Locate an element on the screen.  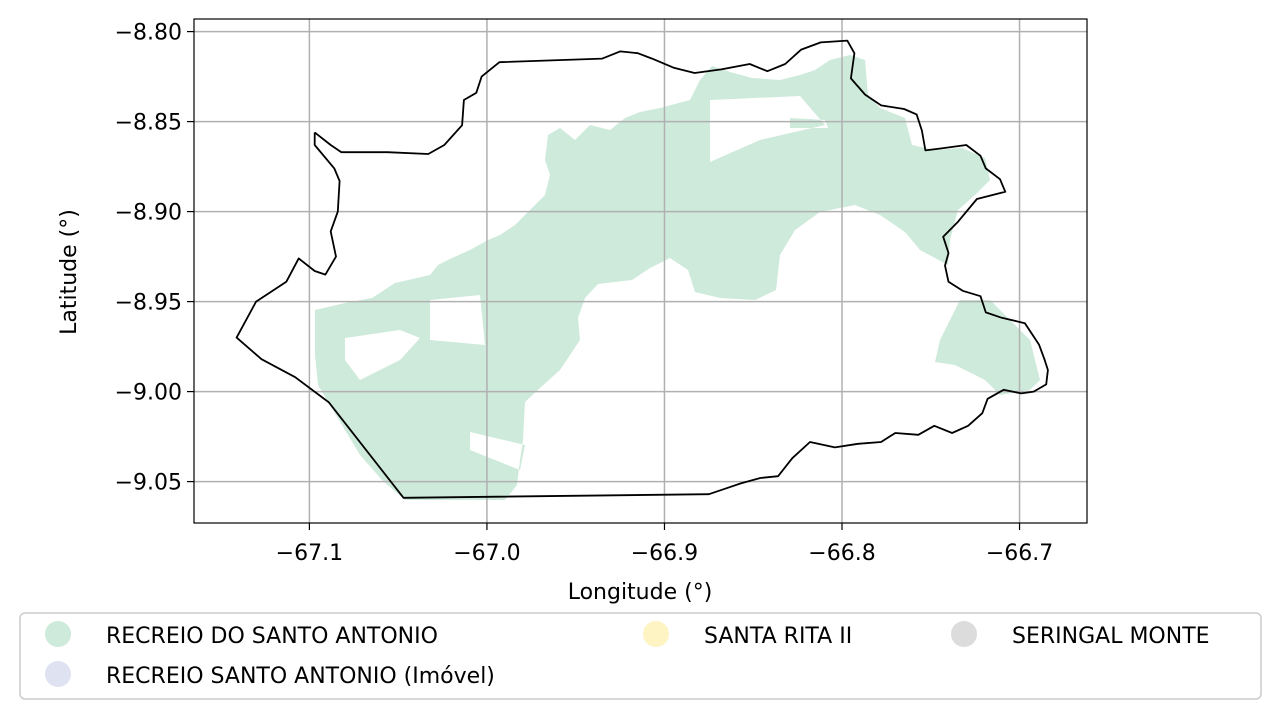
x-tick-label: −67.0 is located at coordinates (486, 553).